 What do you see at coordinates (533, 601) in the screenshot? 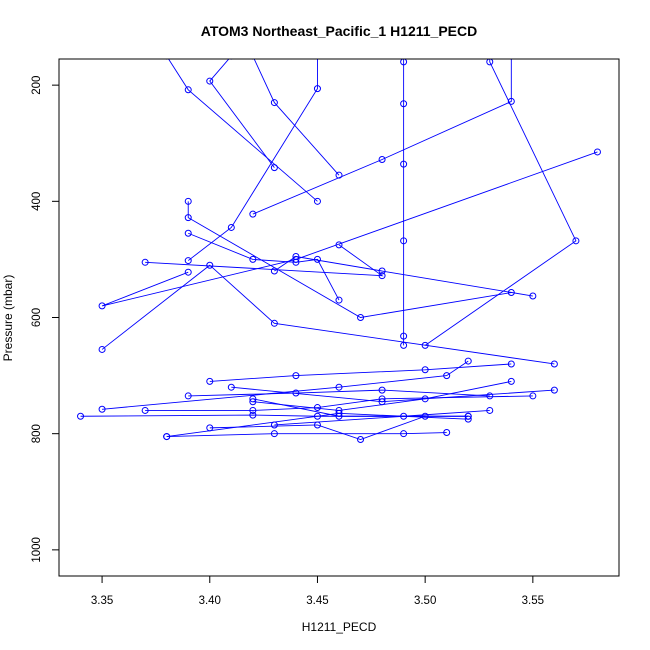
I see `x-tick-label: 3.55` at bounding box center [533, 601].